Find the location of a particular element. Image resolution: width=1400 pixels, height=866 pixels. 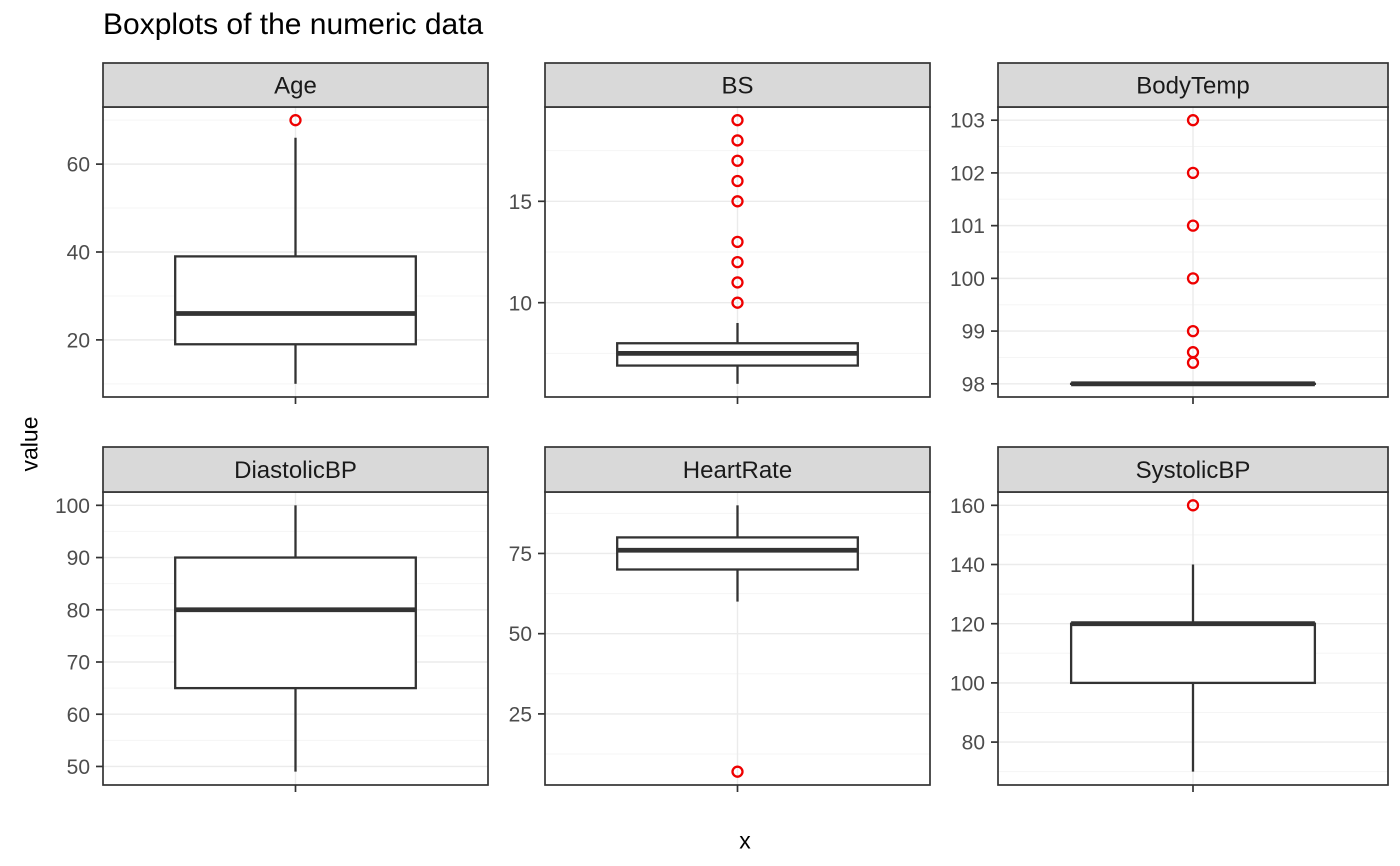

y-axis-title: value is located at coordinates (29, 444).